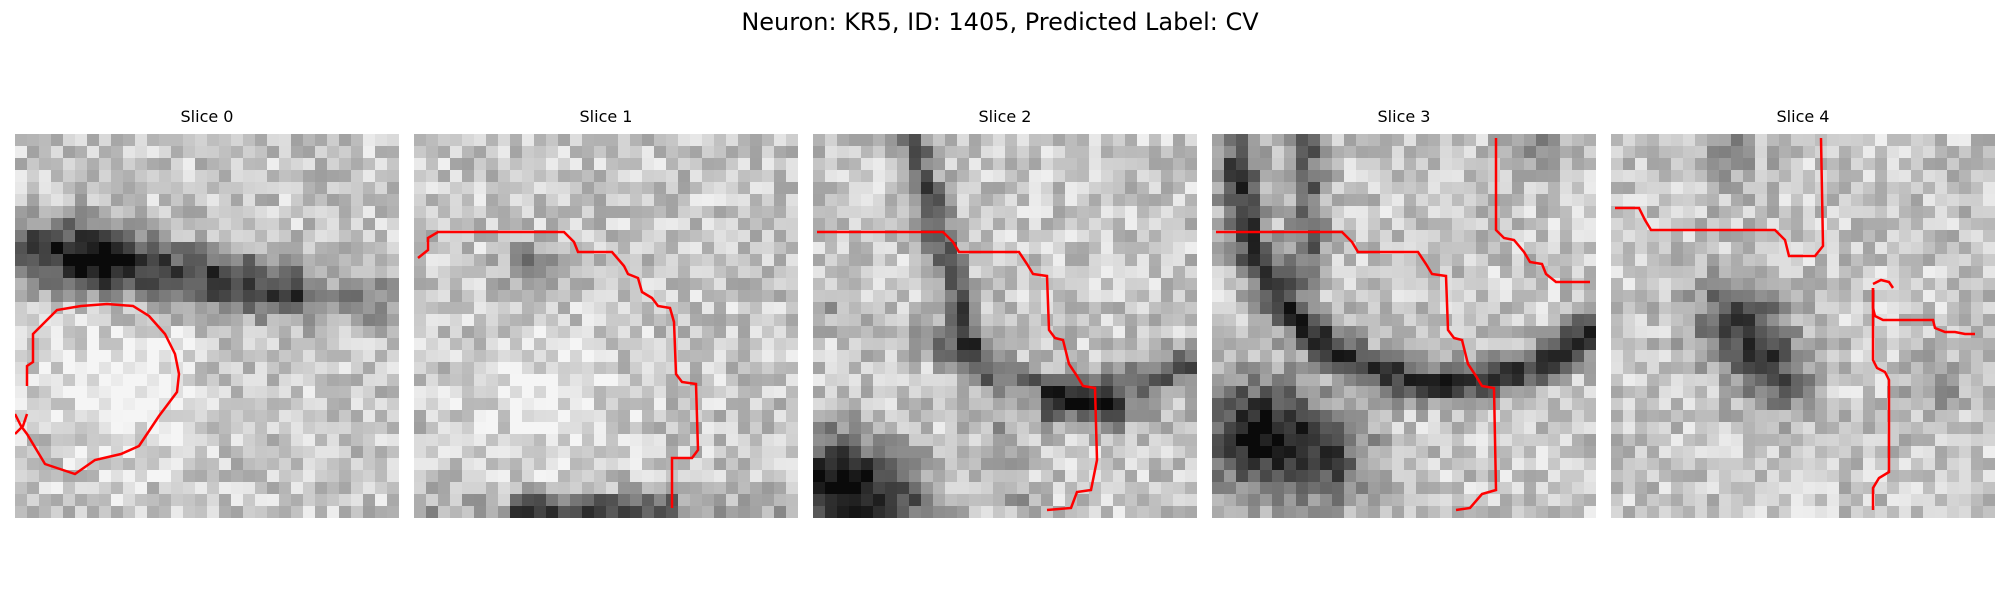  What do you see at coordinates (1005, 116) in the screenshot?
I see `slice-title: Slice 2` at bounding box center [1005, 116].